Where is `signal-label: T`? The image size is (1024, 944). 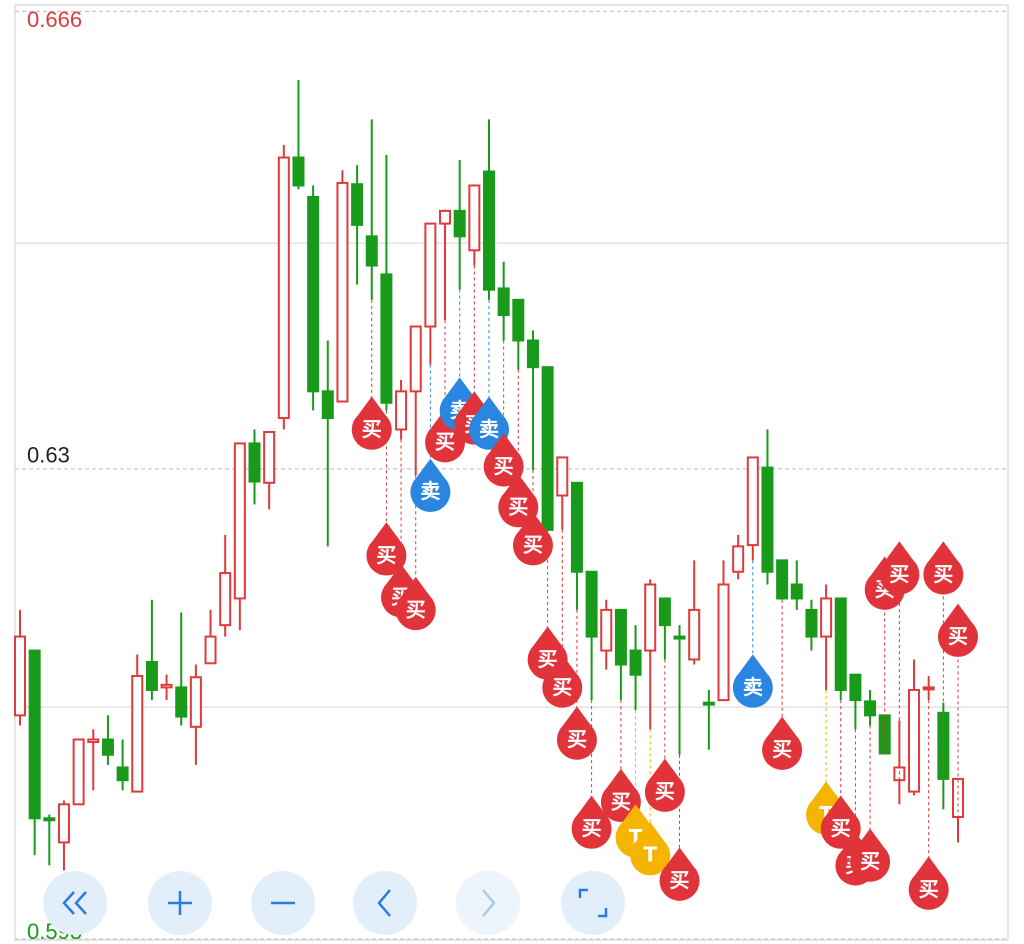
signal-label: T is located at coordinates (650, 855).